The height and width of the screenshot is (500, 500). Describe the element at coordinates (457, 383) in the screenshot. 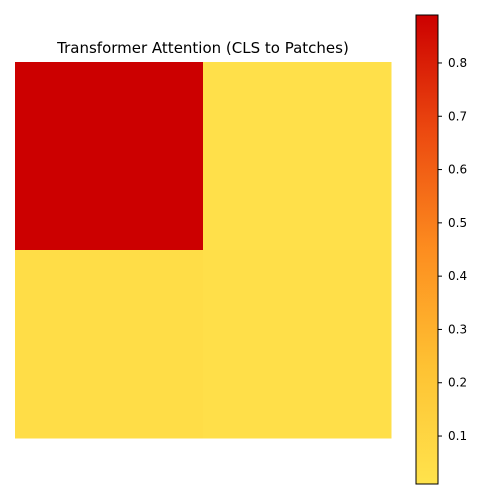

I see `colorbar-tick-label: 0.2` at that location.